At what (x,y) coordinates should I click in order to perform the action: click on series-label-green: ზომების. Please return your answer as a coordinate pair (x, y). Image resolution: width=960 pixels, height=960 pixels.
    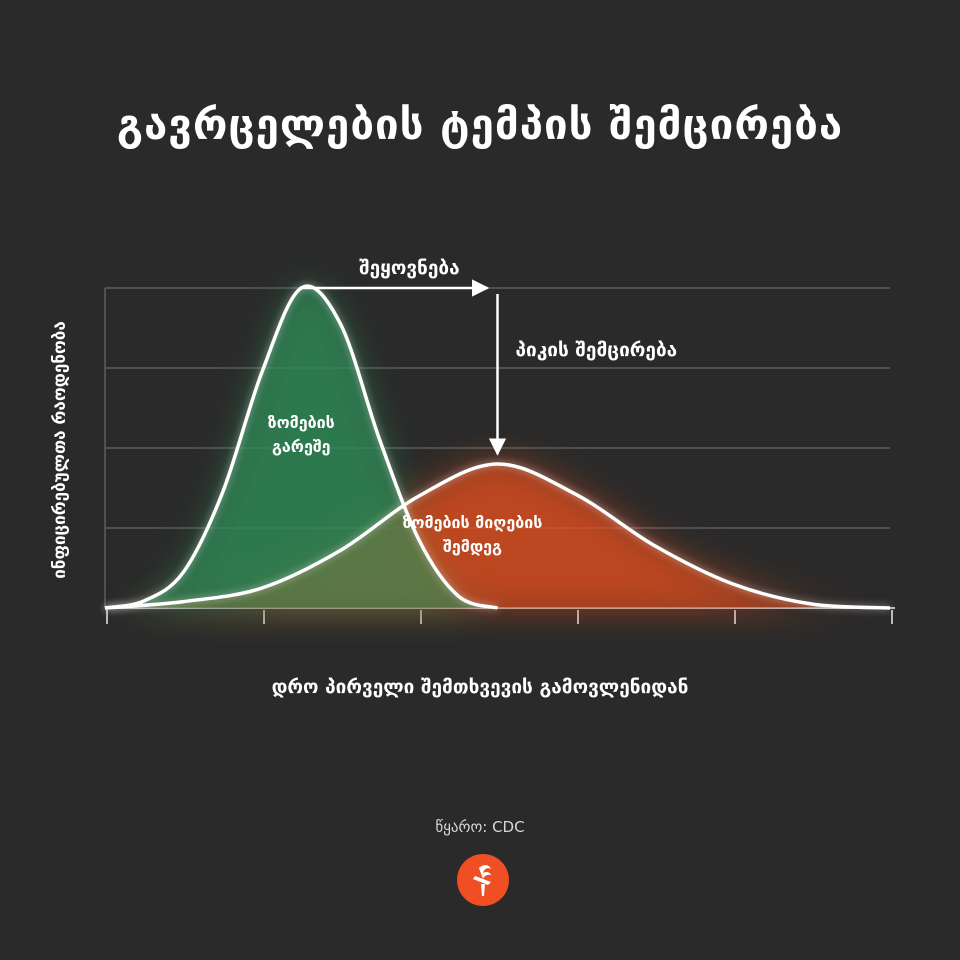
    Looking at the image, I should click on (301, 422).